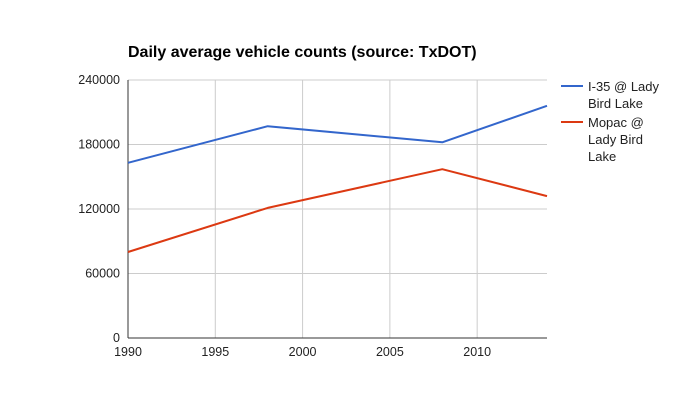 This screenshot has height=418, width=677. What do you see at coordinates (102, 274) in the screenshot?
I see `y-tick-label: 60000` at bounding box center [102, 274].